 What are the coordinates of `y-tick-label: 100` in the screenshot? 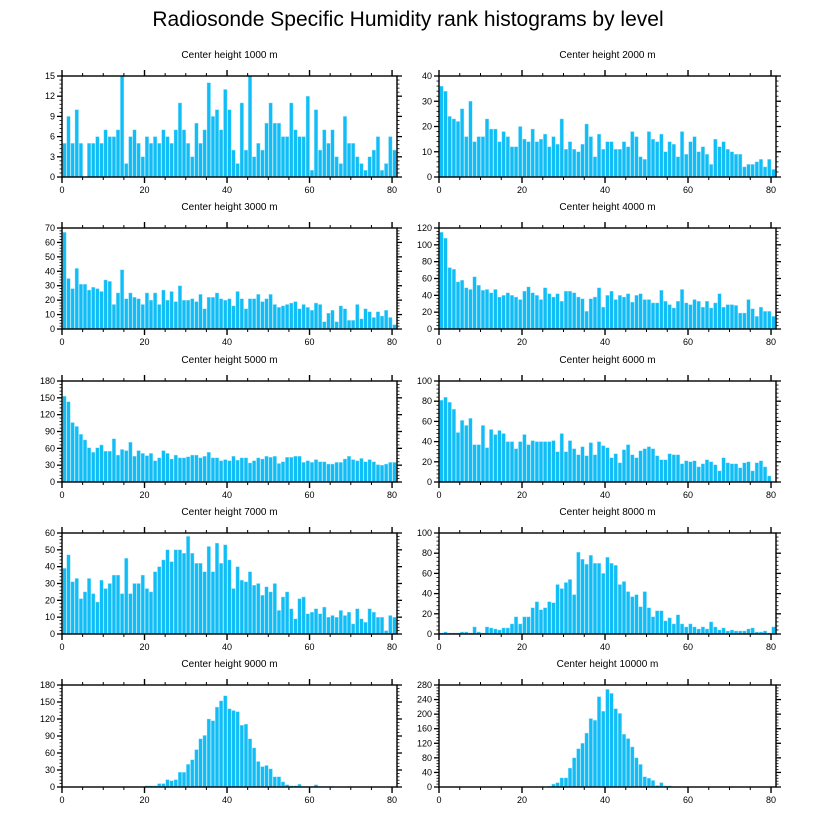 It's located at (424, 381).